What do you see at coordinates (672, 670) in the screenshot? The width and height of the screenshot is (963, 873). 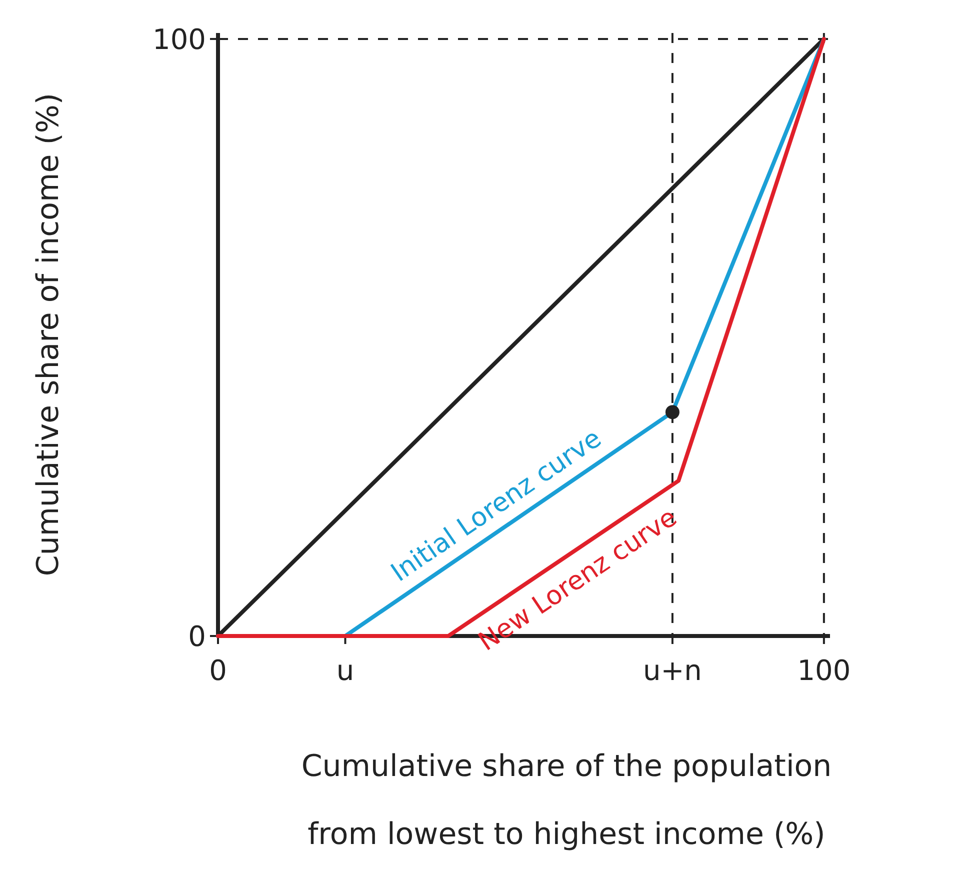 I see `x-tick-label: u+n` at bounding box center [672, 670].